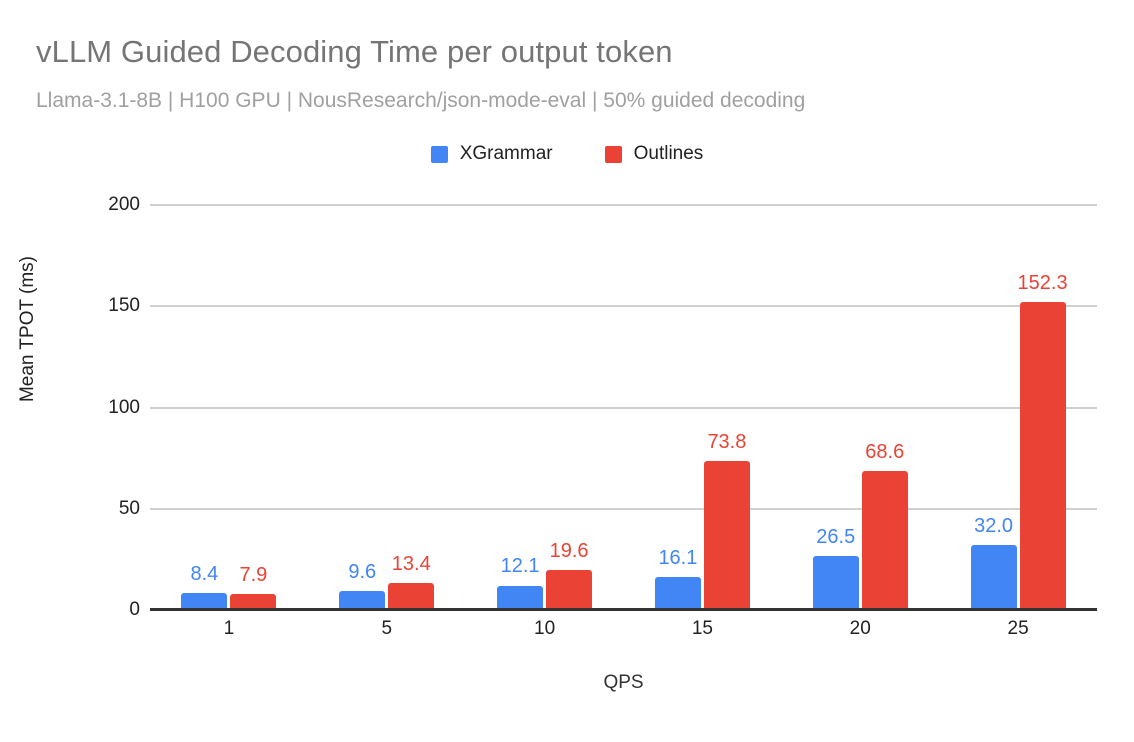 The image size is (1134, 742). Describe the element at coordinates (623, 609) in the screenshot. I see `x-axis-line` at that location.